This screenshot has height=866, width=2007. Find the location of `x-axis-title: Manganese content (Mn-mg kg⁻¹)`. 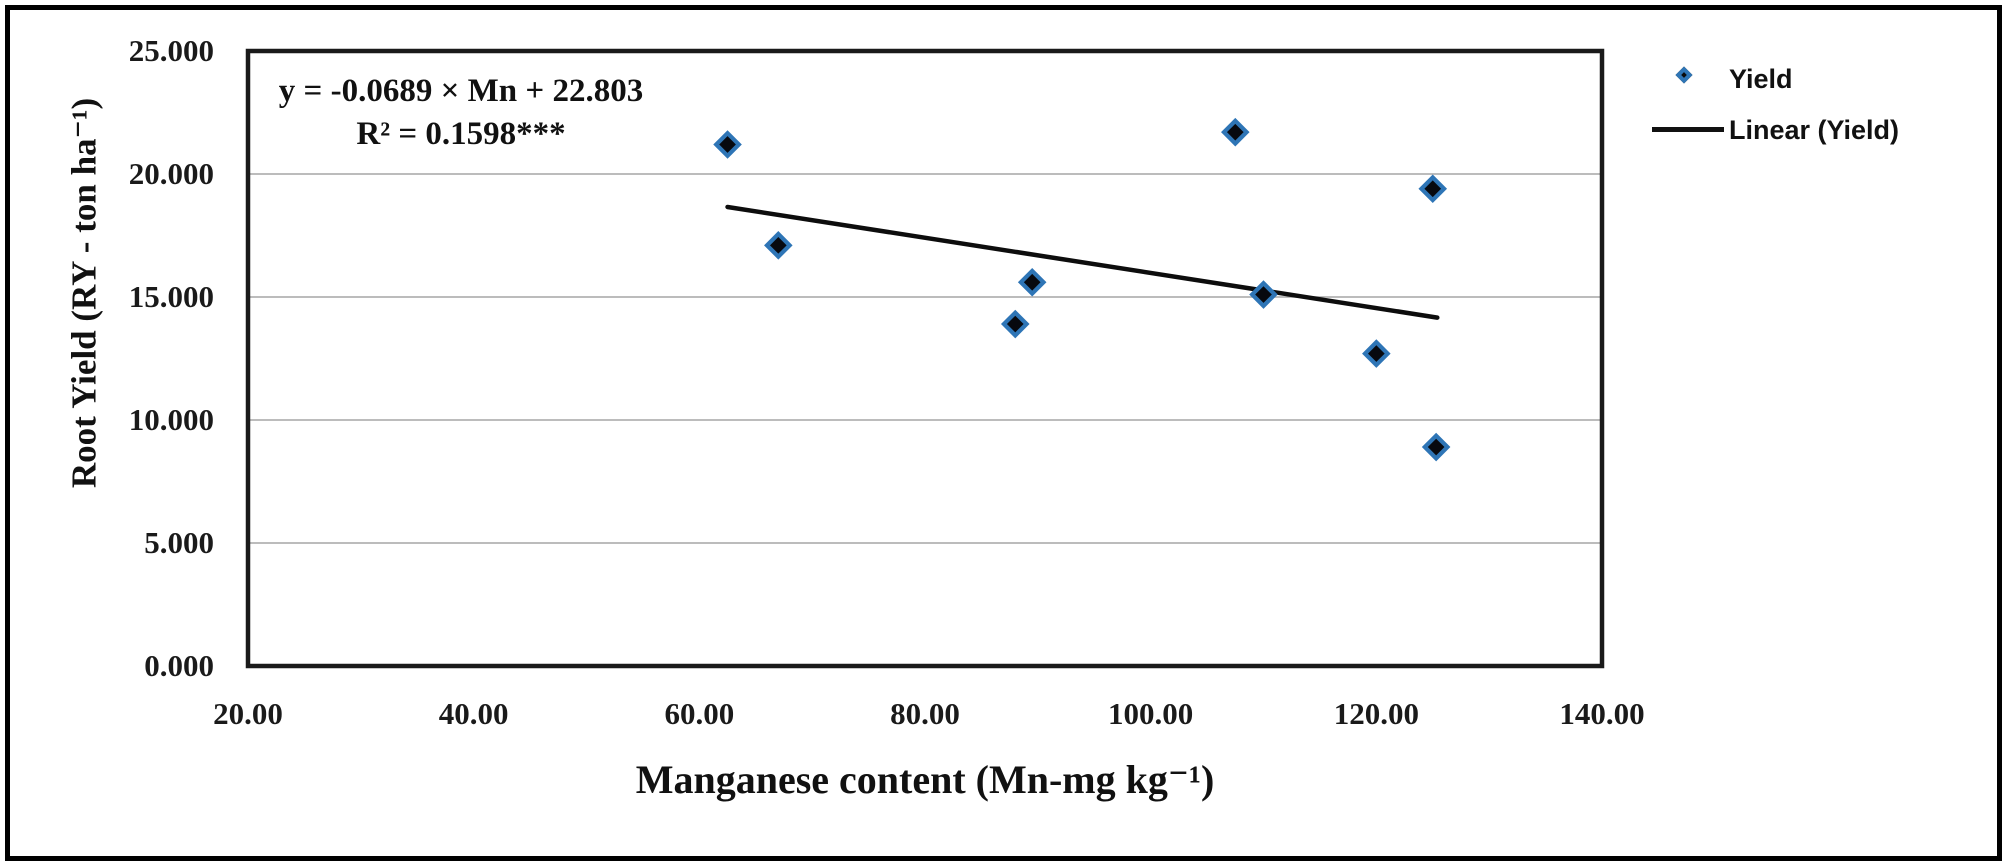

x-axis-title: Manganese content (Mn-mg kg⁻¹) is located at coordinates (925, 779).